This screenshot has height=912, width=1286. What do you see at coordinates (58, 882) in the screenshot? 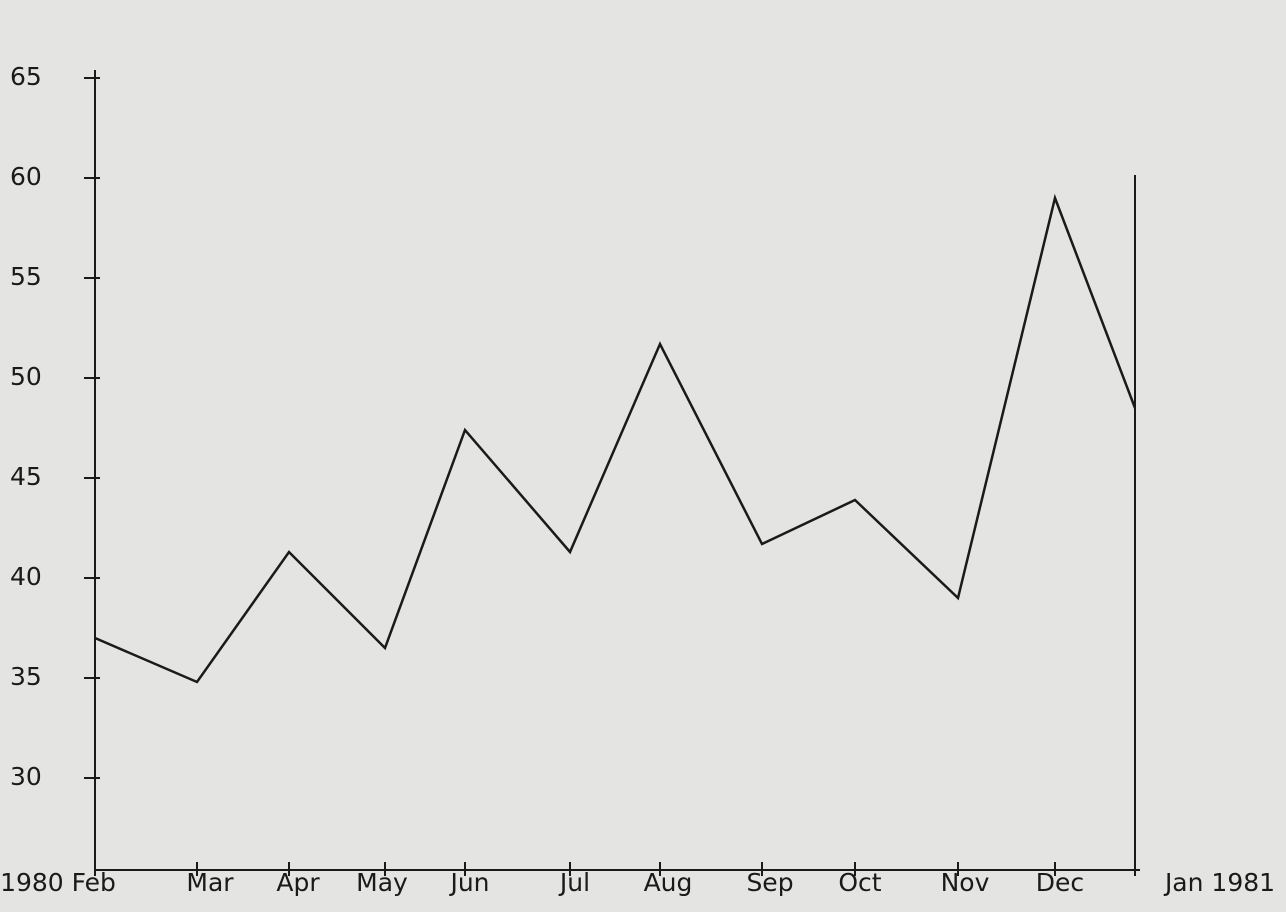
I see `x-tick-label: 1980 Feb` at bounding box center [58, 882].